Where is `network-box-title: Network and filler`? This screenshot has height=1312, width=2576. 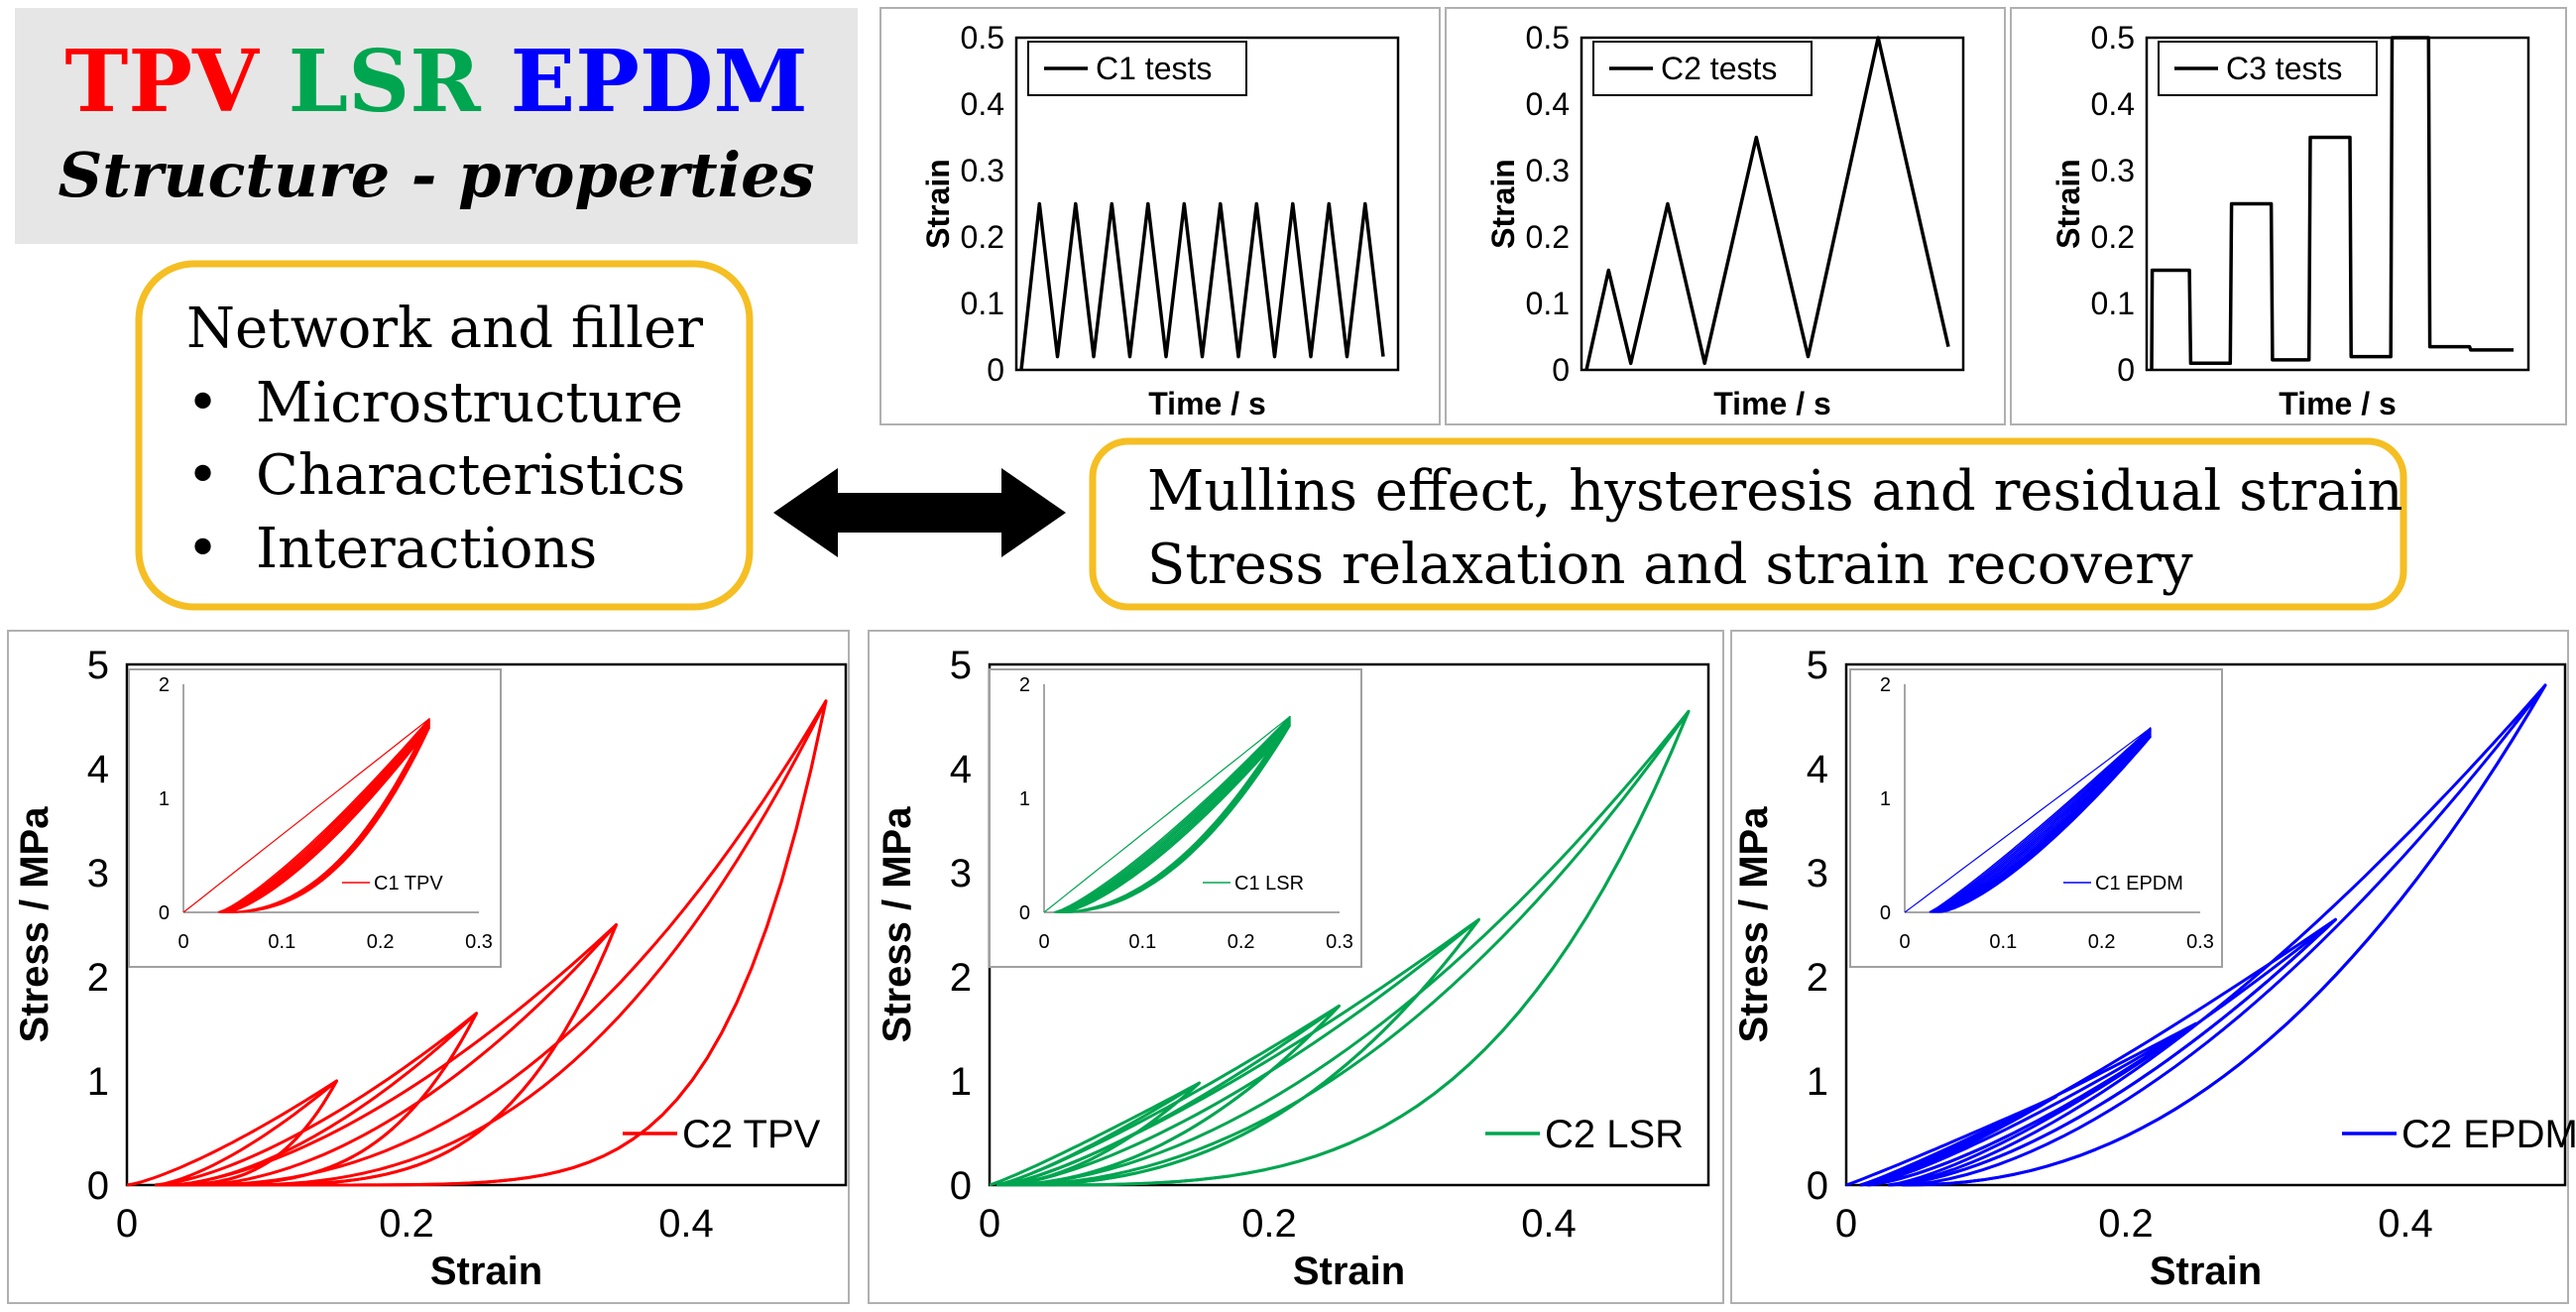
network-box-title: Network and filler is located at coordinates (444, 329).